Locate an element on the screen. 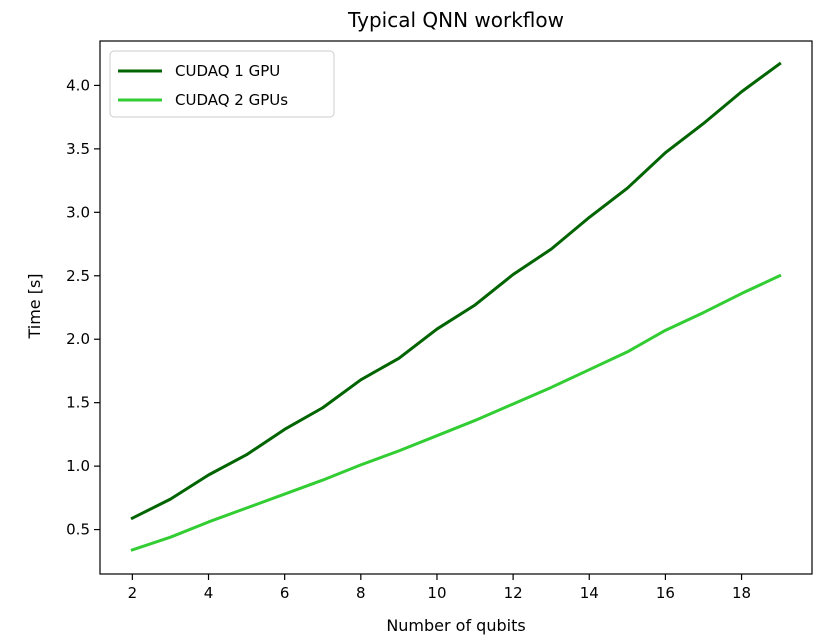 The height and width of the screenshot is (644, 830). y-tick-label: 2.5 is located at coordinates (78, 276).